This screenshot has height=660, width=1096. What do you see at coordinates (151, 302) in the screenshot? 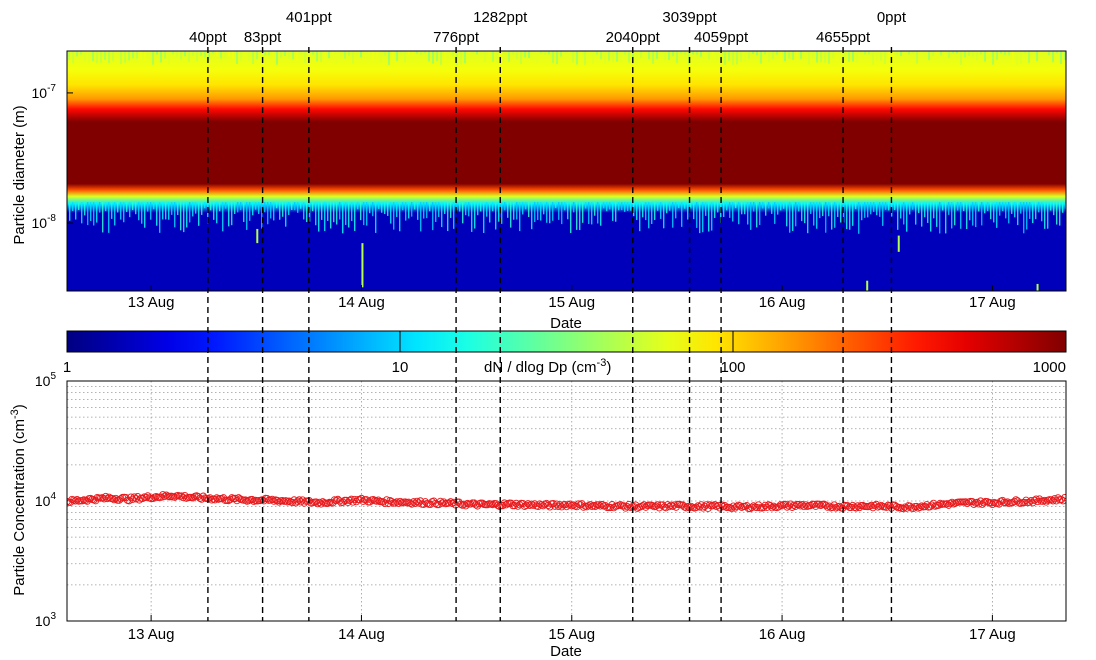
I see `heatmap-x-tick-label: 13 Aug` at bounding box center [151, 302].